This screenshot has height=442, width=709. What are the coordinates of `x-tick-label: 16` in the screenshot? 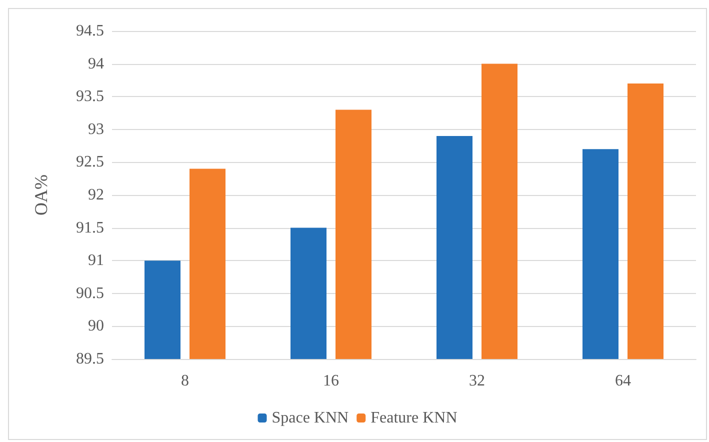 It's located at (331, 381).